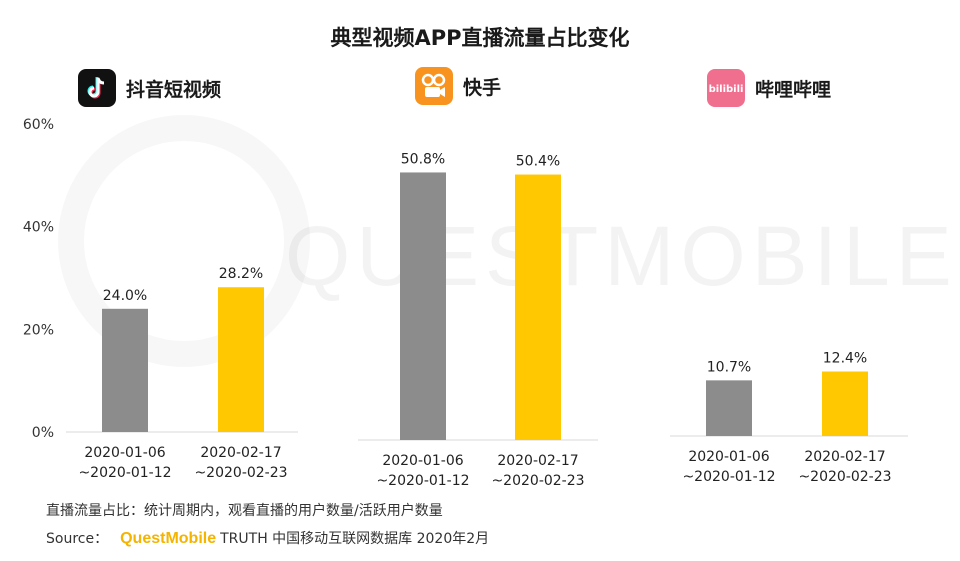 Image resolution: width=960 pixels, height=561 pixels. What do you see at coordinates (38, 330) in the screenshot?
I see `y-tick-label: 20%` at bounding box center [38, 330].